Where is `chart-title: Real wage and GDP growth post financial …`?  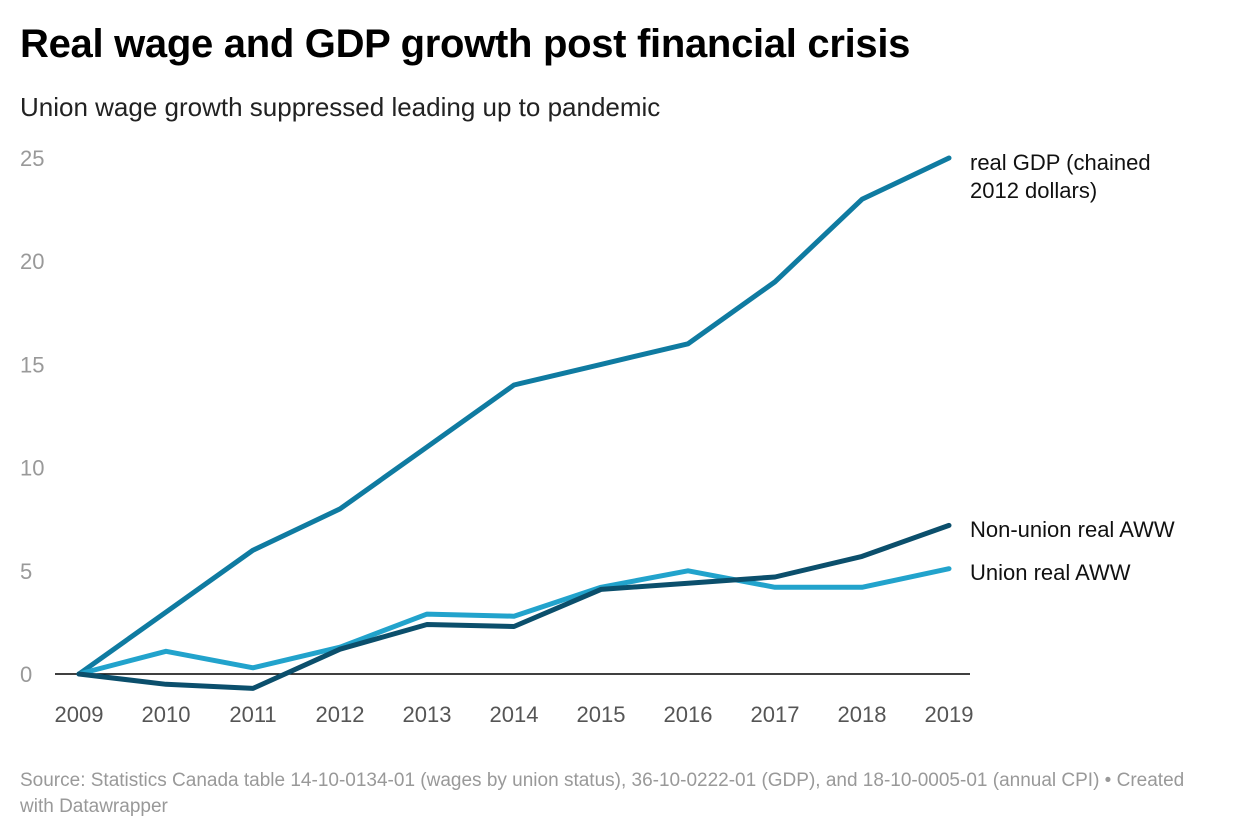
chart-title: Real wage and GDP growth post financial … is located at coordinates (465, 44).